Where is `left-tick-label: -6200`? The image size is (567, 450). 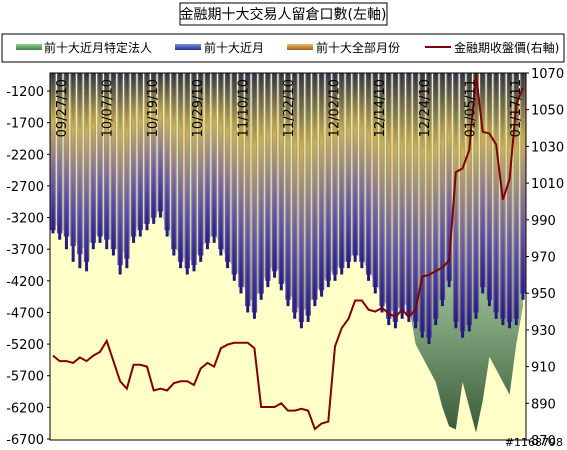
left-tick-label: -6200 is located at coordinates (25, 408).